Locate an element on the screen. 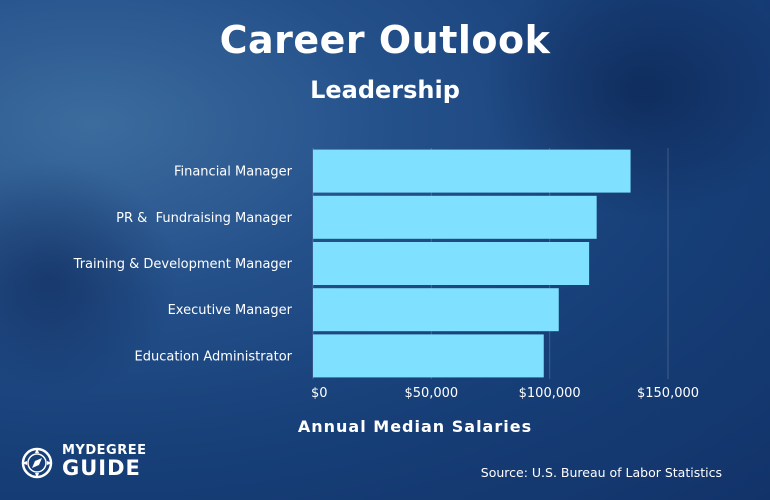 The width and height of the screenshot is (770, 500). x-axis-label: Annual Median Salaries is located at coordinates (415, 426).